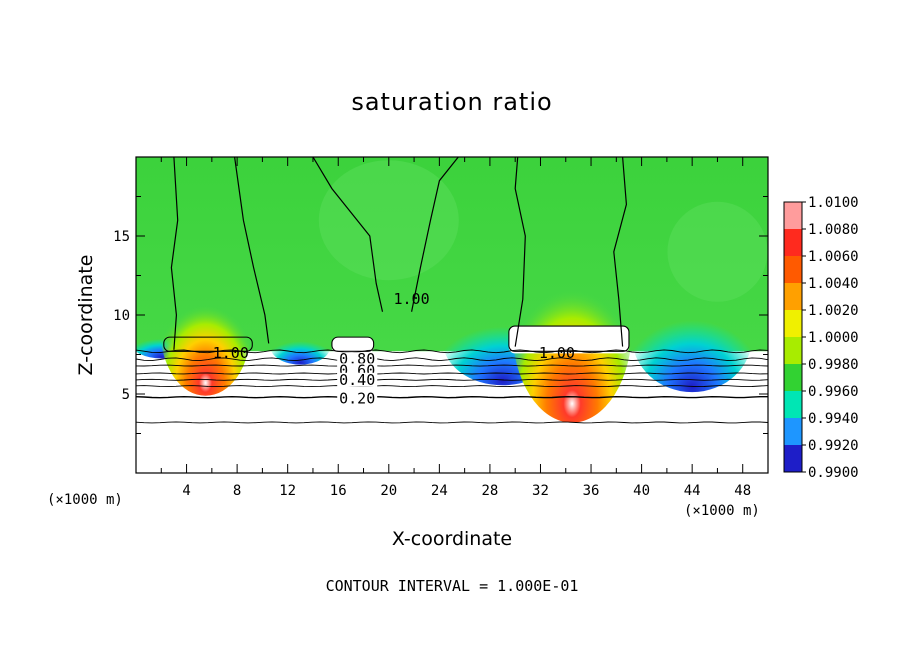 The image size is (904, 654). Describe the element at coordinates (338, 491) in the screenshot. I see `x-tick-label: 16` at that location.